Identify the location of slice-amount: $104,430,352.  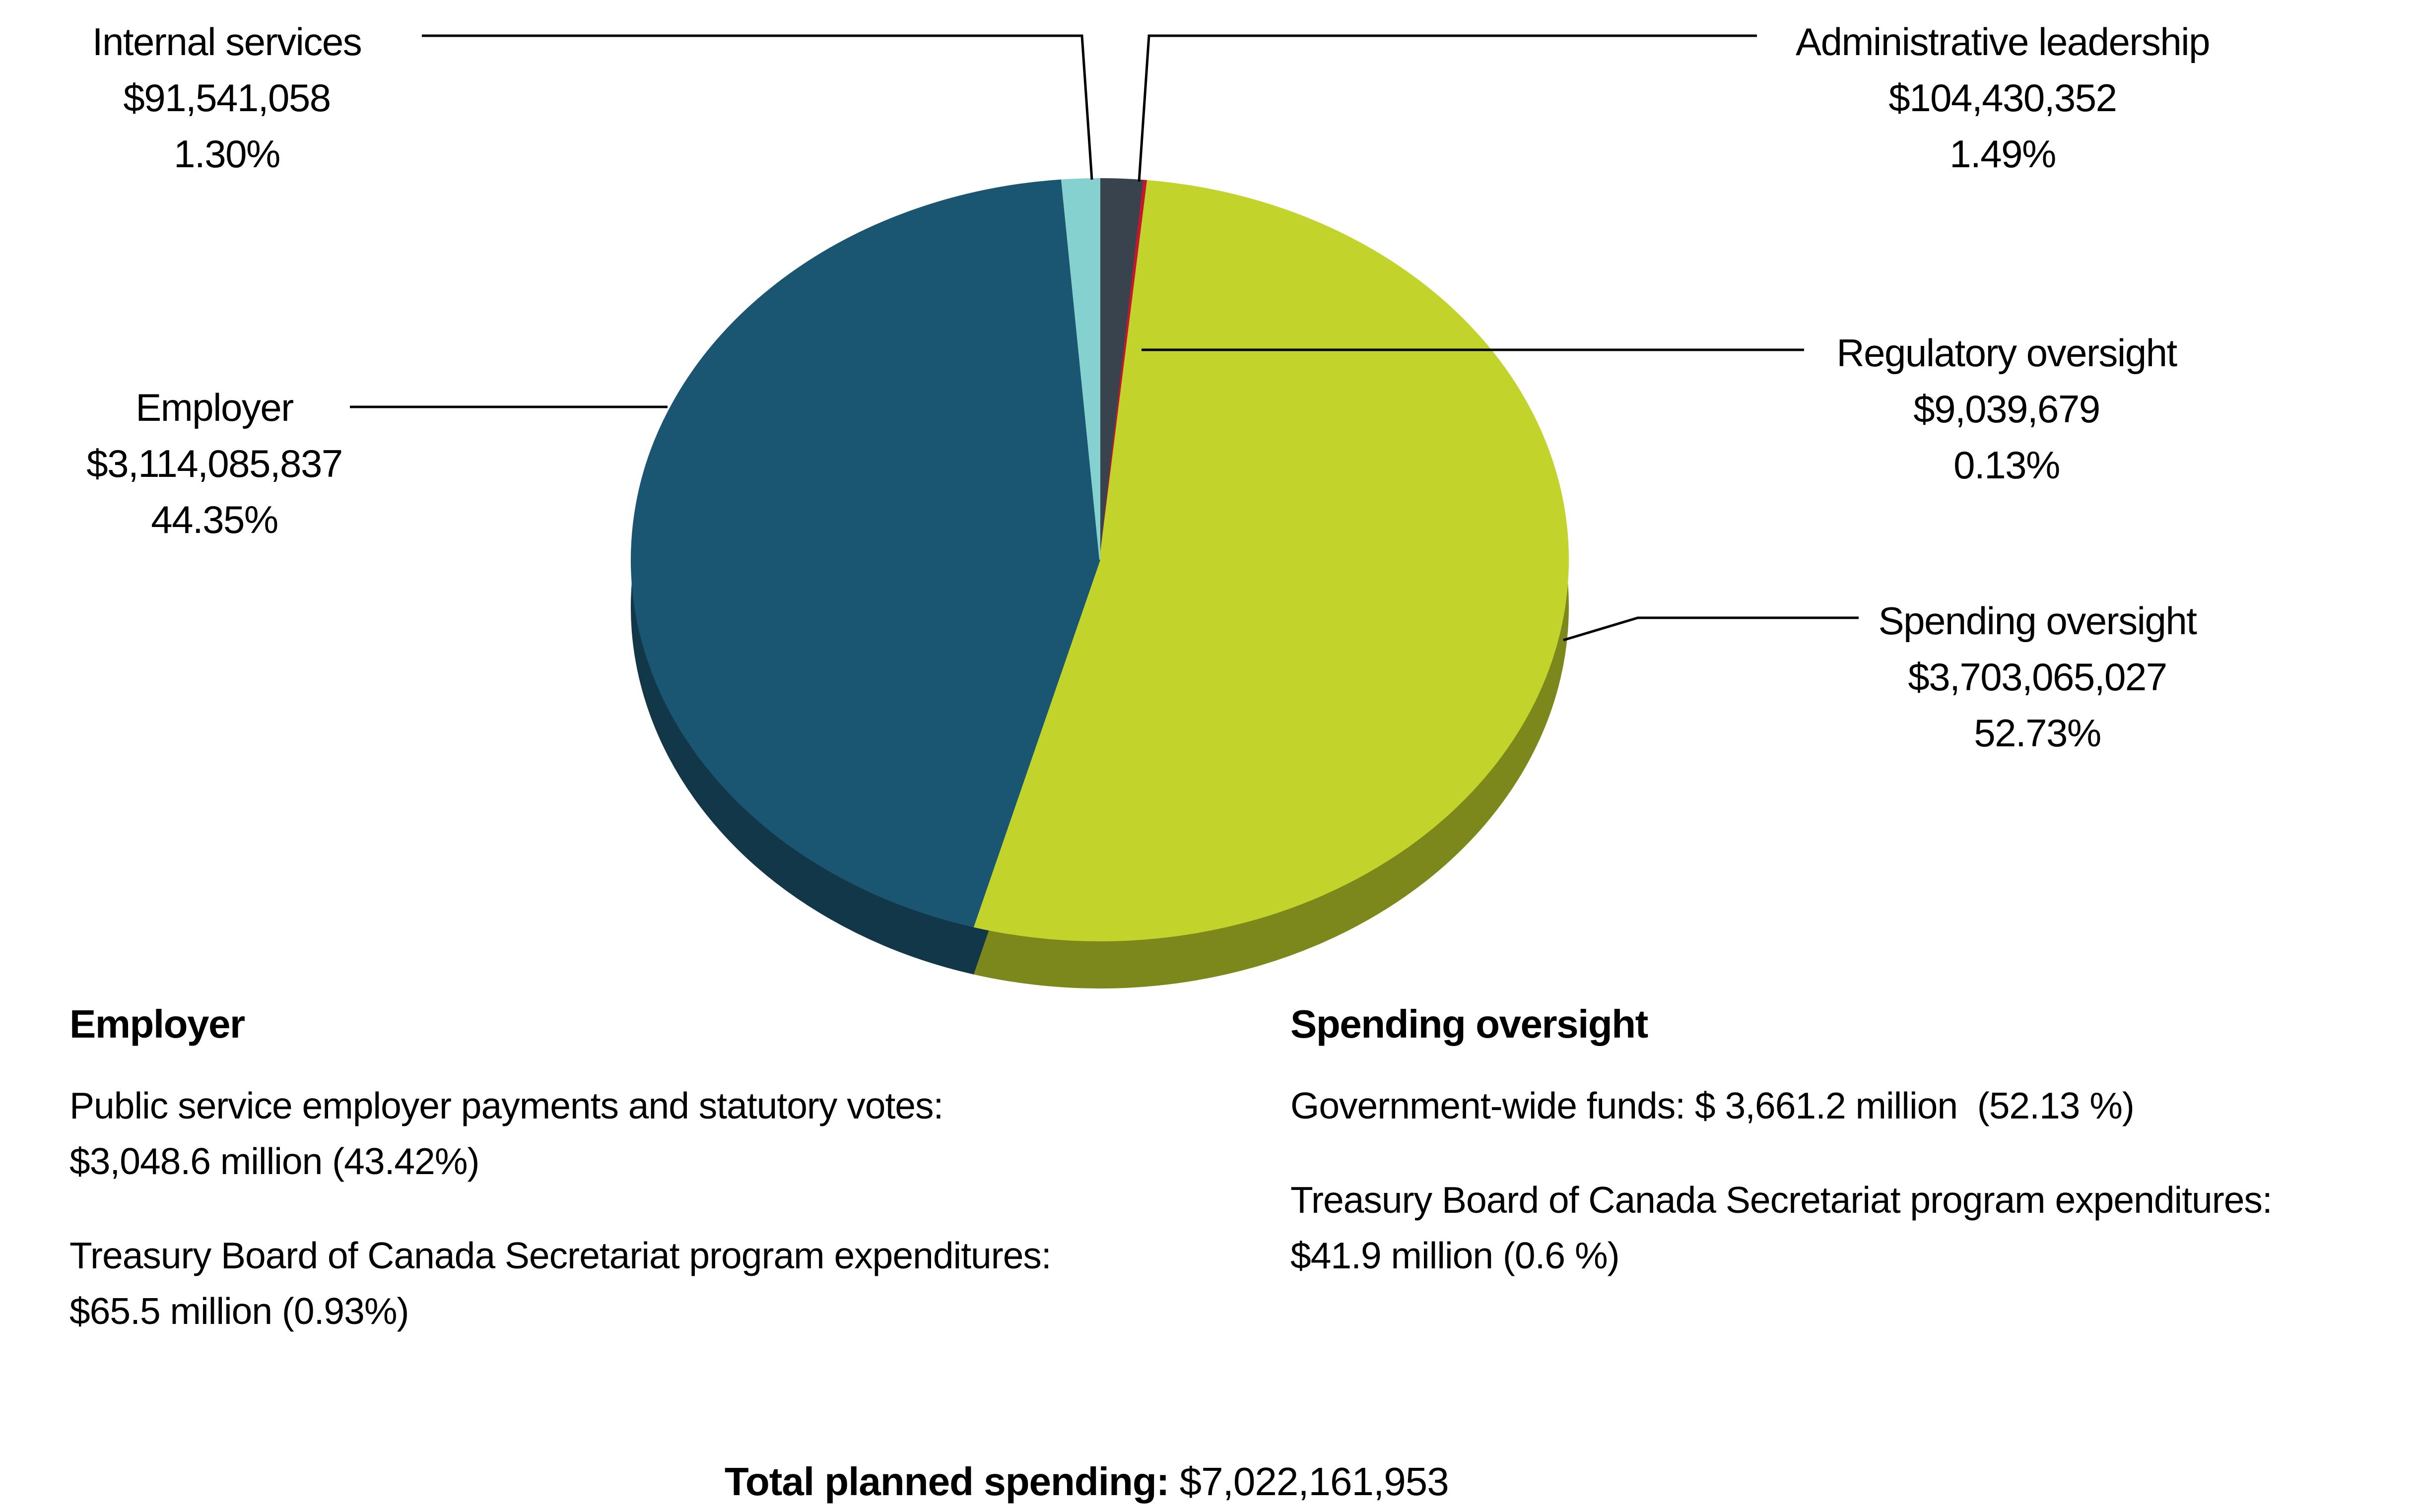
(2002, 98).